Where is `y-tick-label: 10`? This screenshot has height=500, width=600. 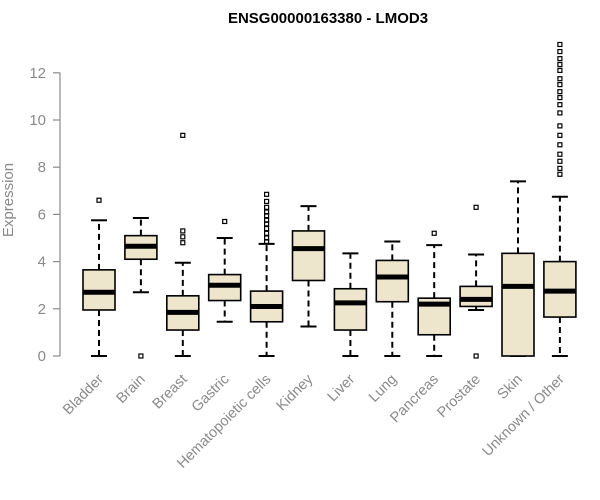
y-tick-label: 10 is located at coordinates (37, 120).